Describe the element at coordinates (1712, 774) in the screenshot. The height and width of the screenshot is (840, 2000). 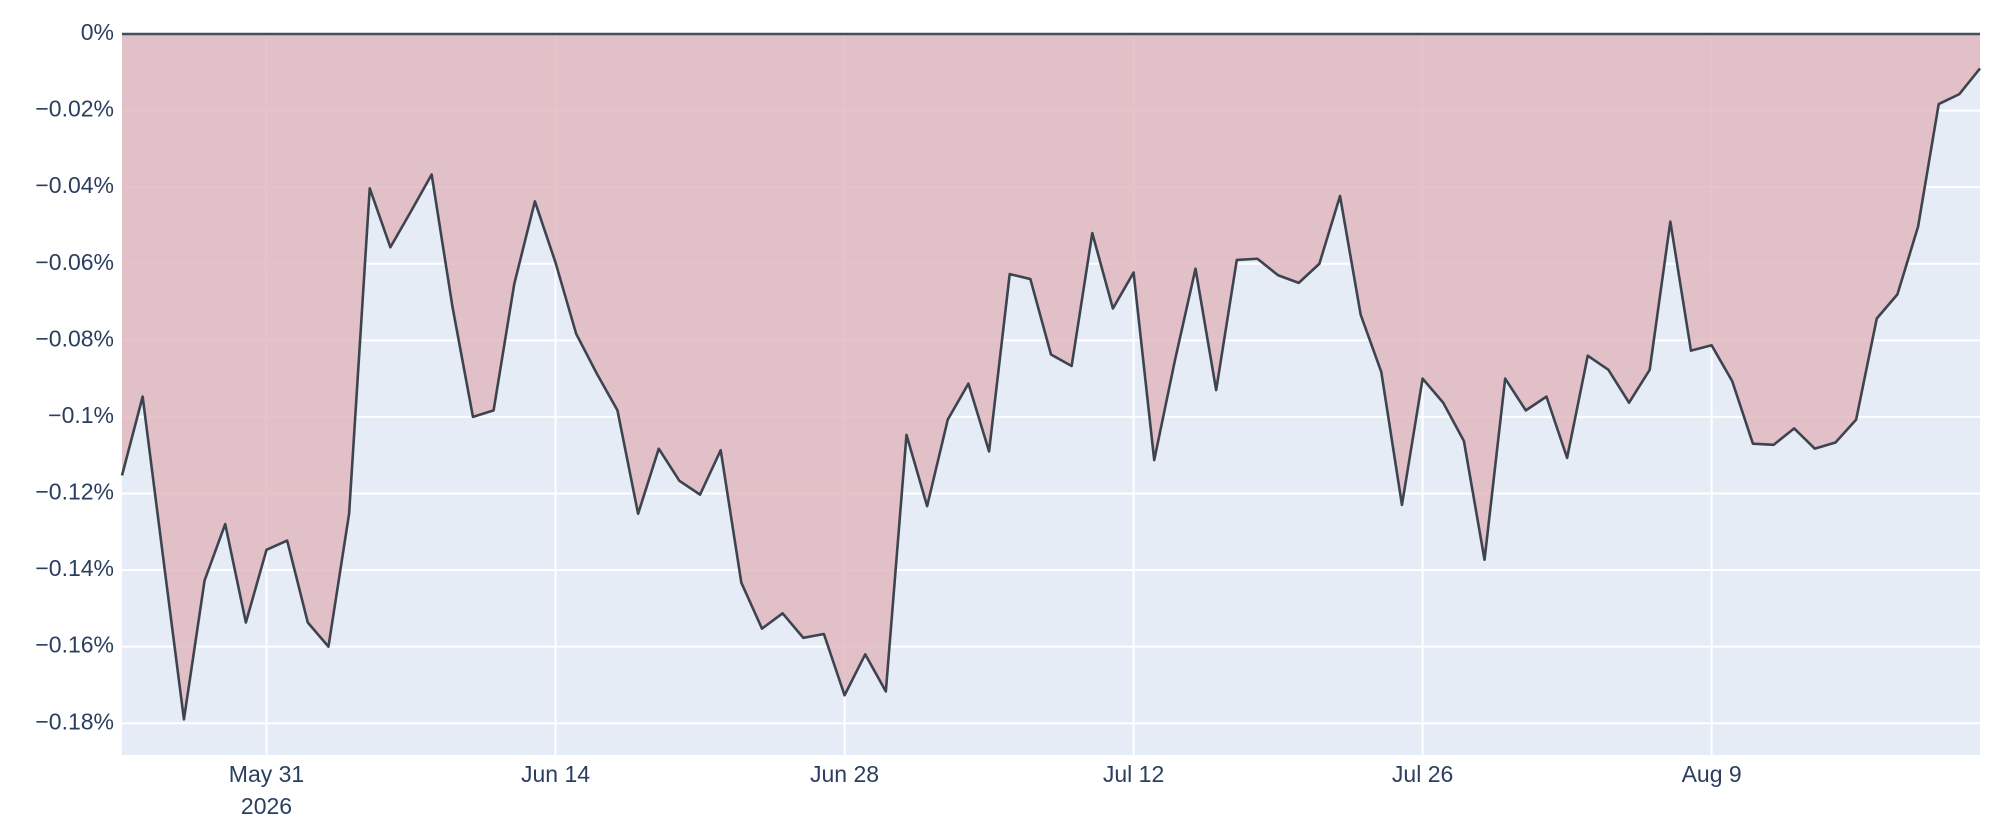
I see `x-tick-label: Aug 9` at that location.